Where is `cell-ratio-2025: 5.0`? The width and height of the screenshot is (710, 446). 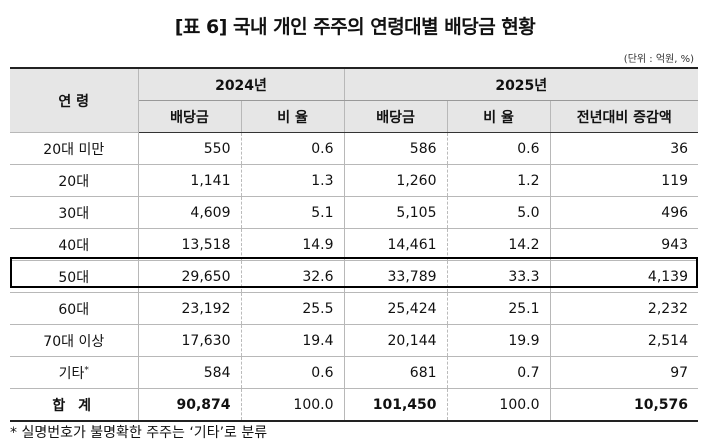 cell-ratio-2025: 5.0 is located at coordinates (498, 212).